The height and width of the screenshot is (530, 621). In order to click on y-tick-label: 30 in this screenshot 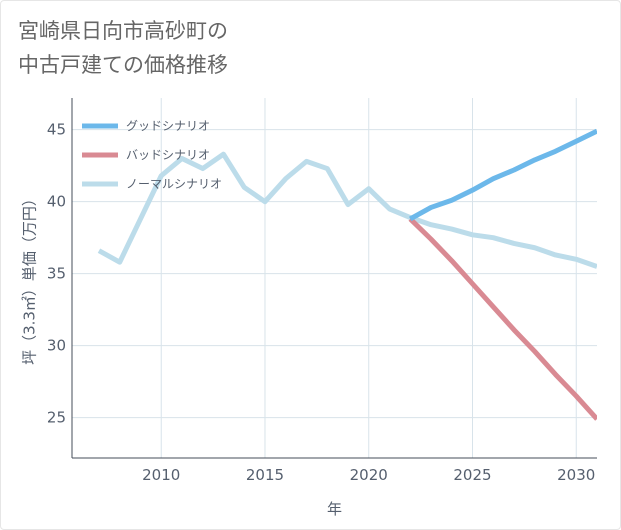, I will do `click(56, 346)`.